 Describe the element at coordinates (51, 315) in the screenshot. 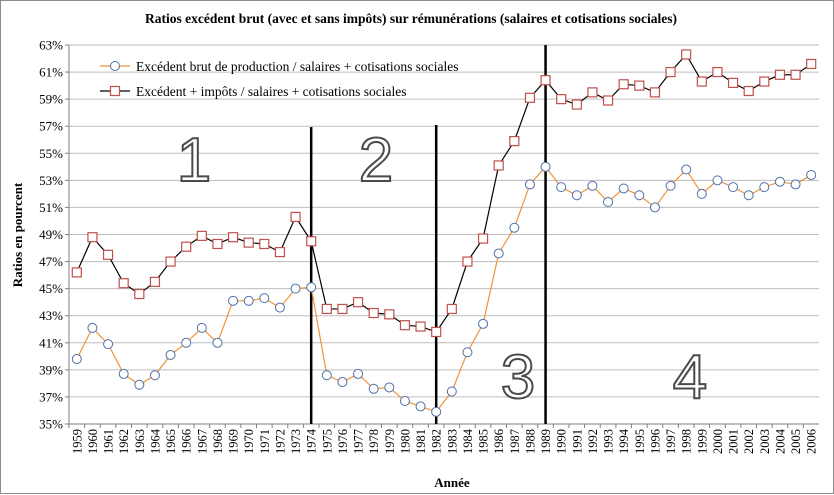

I see `y-tick-label: 43%` at that location.